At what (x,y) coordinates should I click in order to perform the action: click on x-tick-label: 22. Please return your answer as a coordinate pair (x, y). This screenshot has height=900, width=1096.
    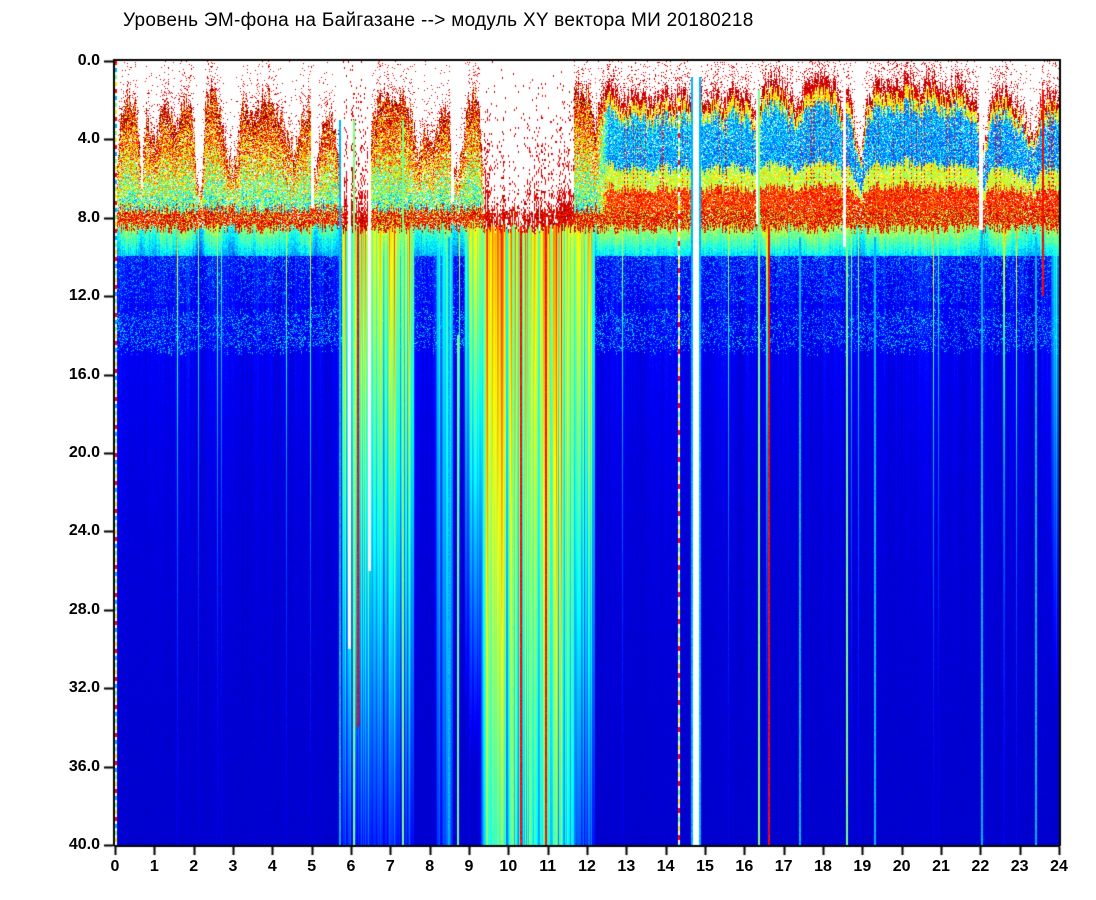
    Looking at the image, I should click on (980, 866).